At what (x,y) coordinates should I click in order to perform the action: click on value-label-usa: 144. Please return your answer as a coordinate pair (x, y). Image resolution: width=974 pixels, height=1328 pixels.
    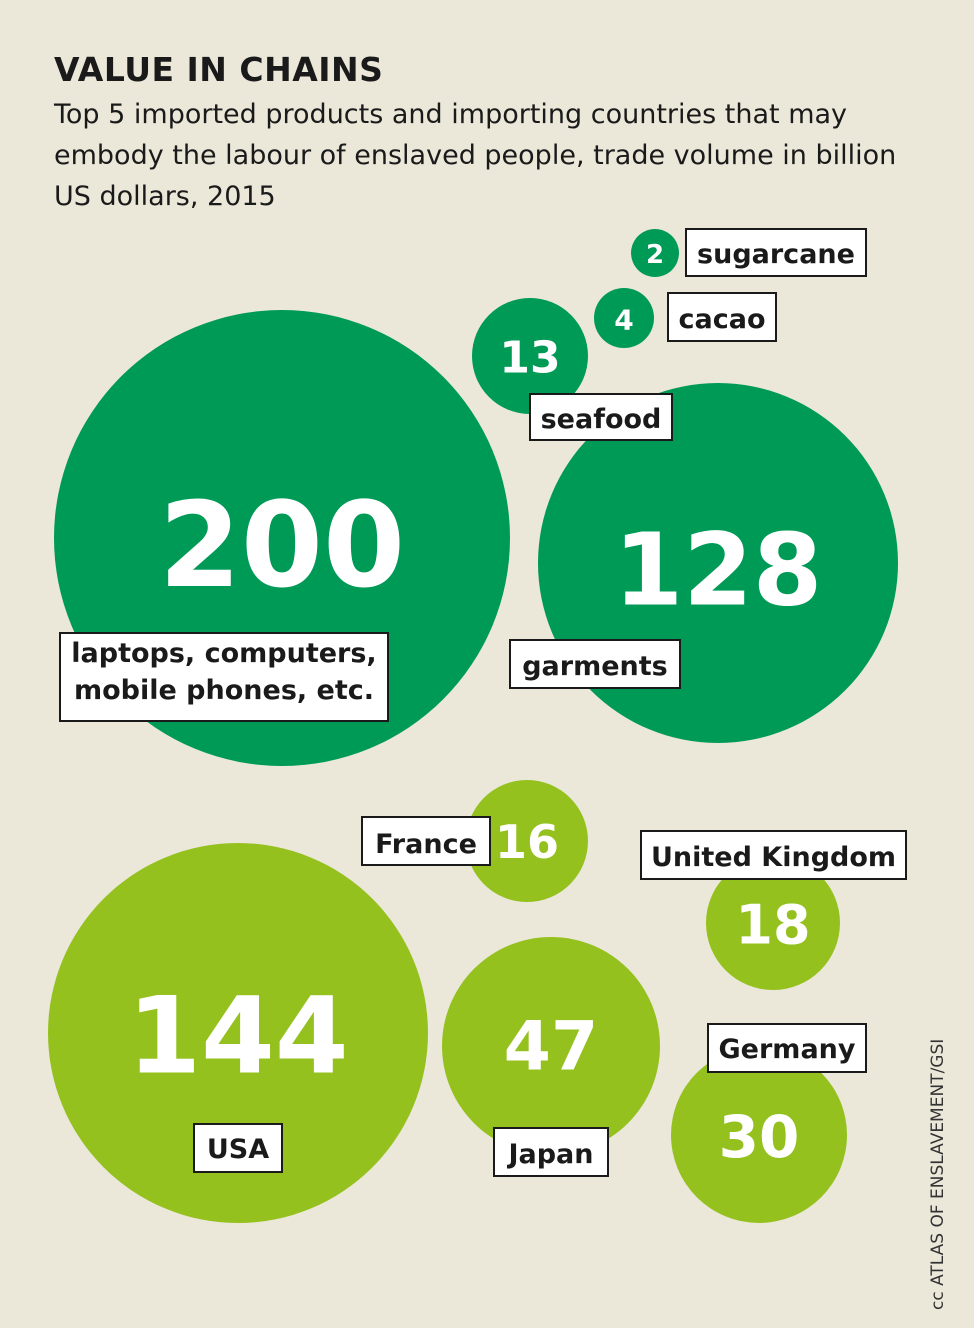
    Looking at the image, I should click on (237, 1036).